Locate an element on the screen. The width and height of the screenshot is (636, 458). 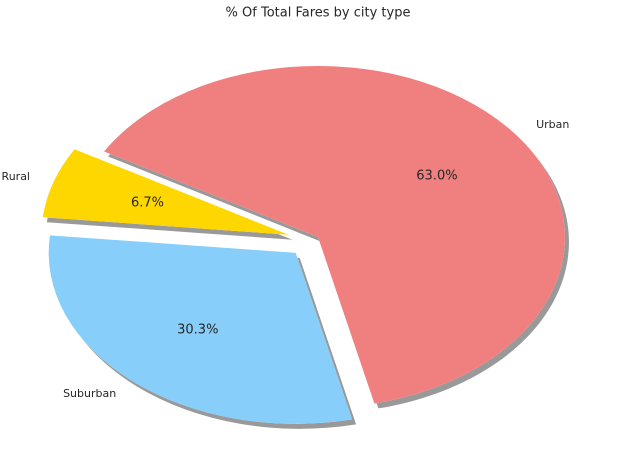
percent-label: 30.3% is located at coordinates (197, 329).